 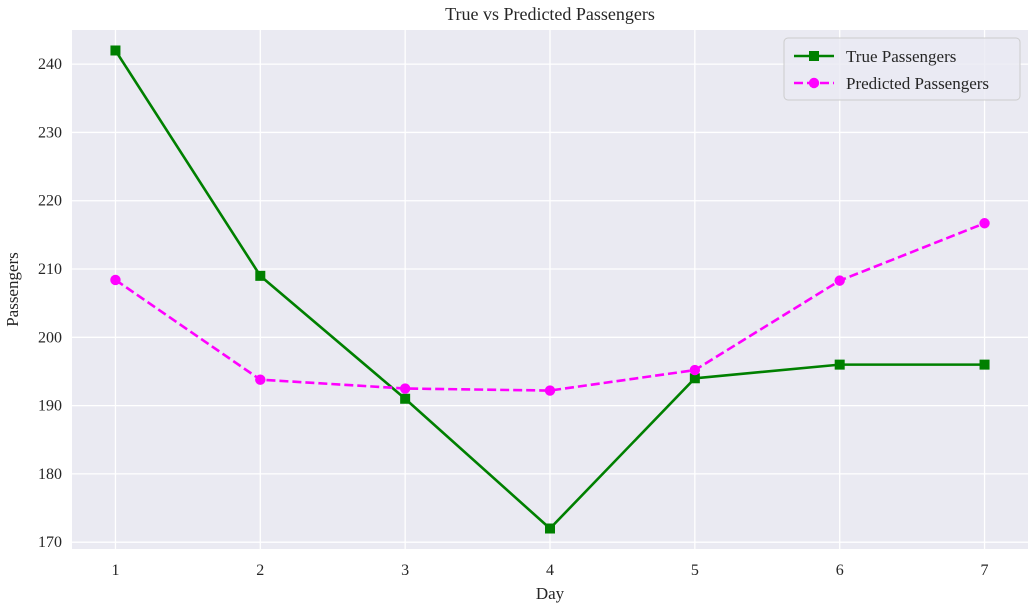 What do you see at coordinates (985, 570) in the screenshot?
I see `x-tick-label: 7` at bounding box center [985, 570].